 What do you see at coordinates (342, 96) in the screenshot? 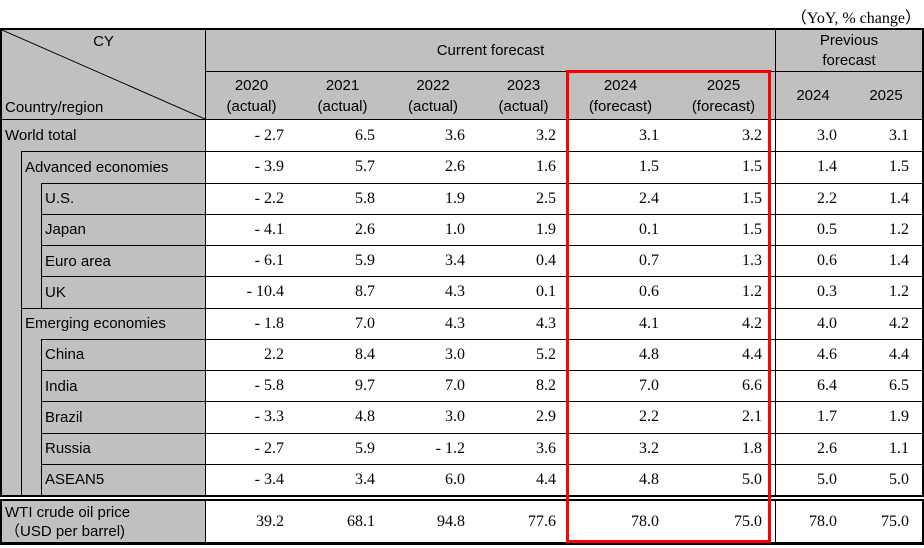
I see `year-header: 2021 (actual)` at bounding box center [342, 96].